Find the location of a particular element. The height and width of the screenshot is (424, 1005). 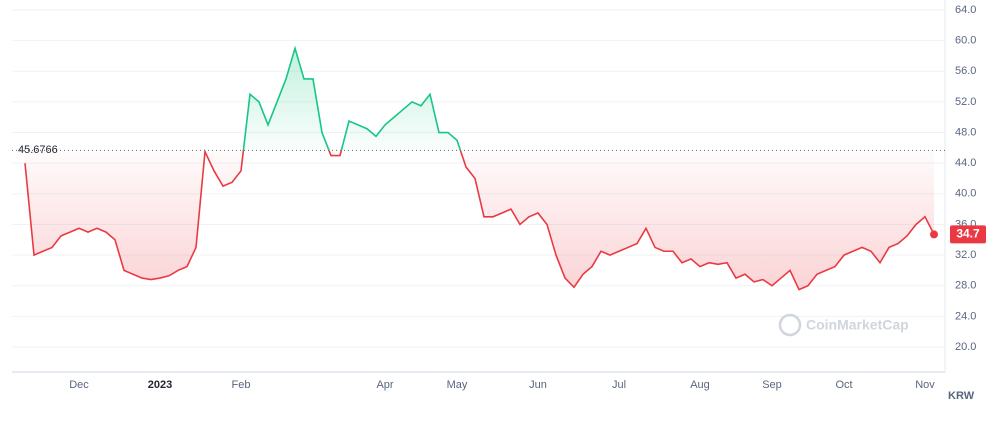

x-tick-label: Nov is located at coordinates (925, 385).